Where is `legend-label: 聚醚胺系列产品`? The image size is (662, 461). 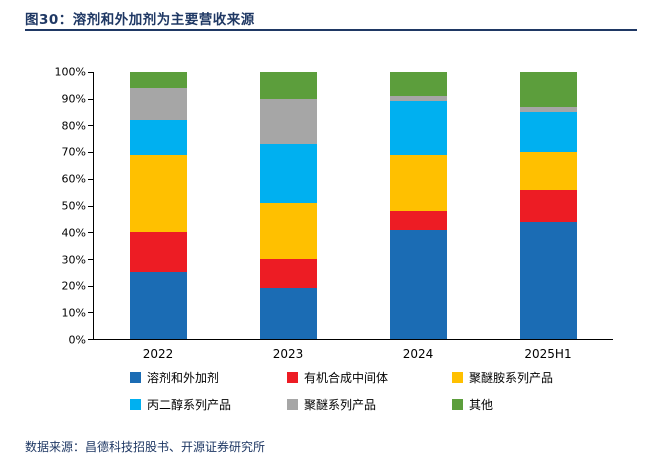
legend-label: 聚醚胺系列产品 is located at coordinates (511, 378).